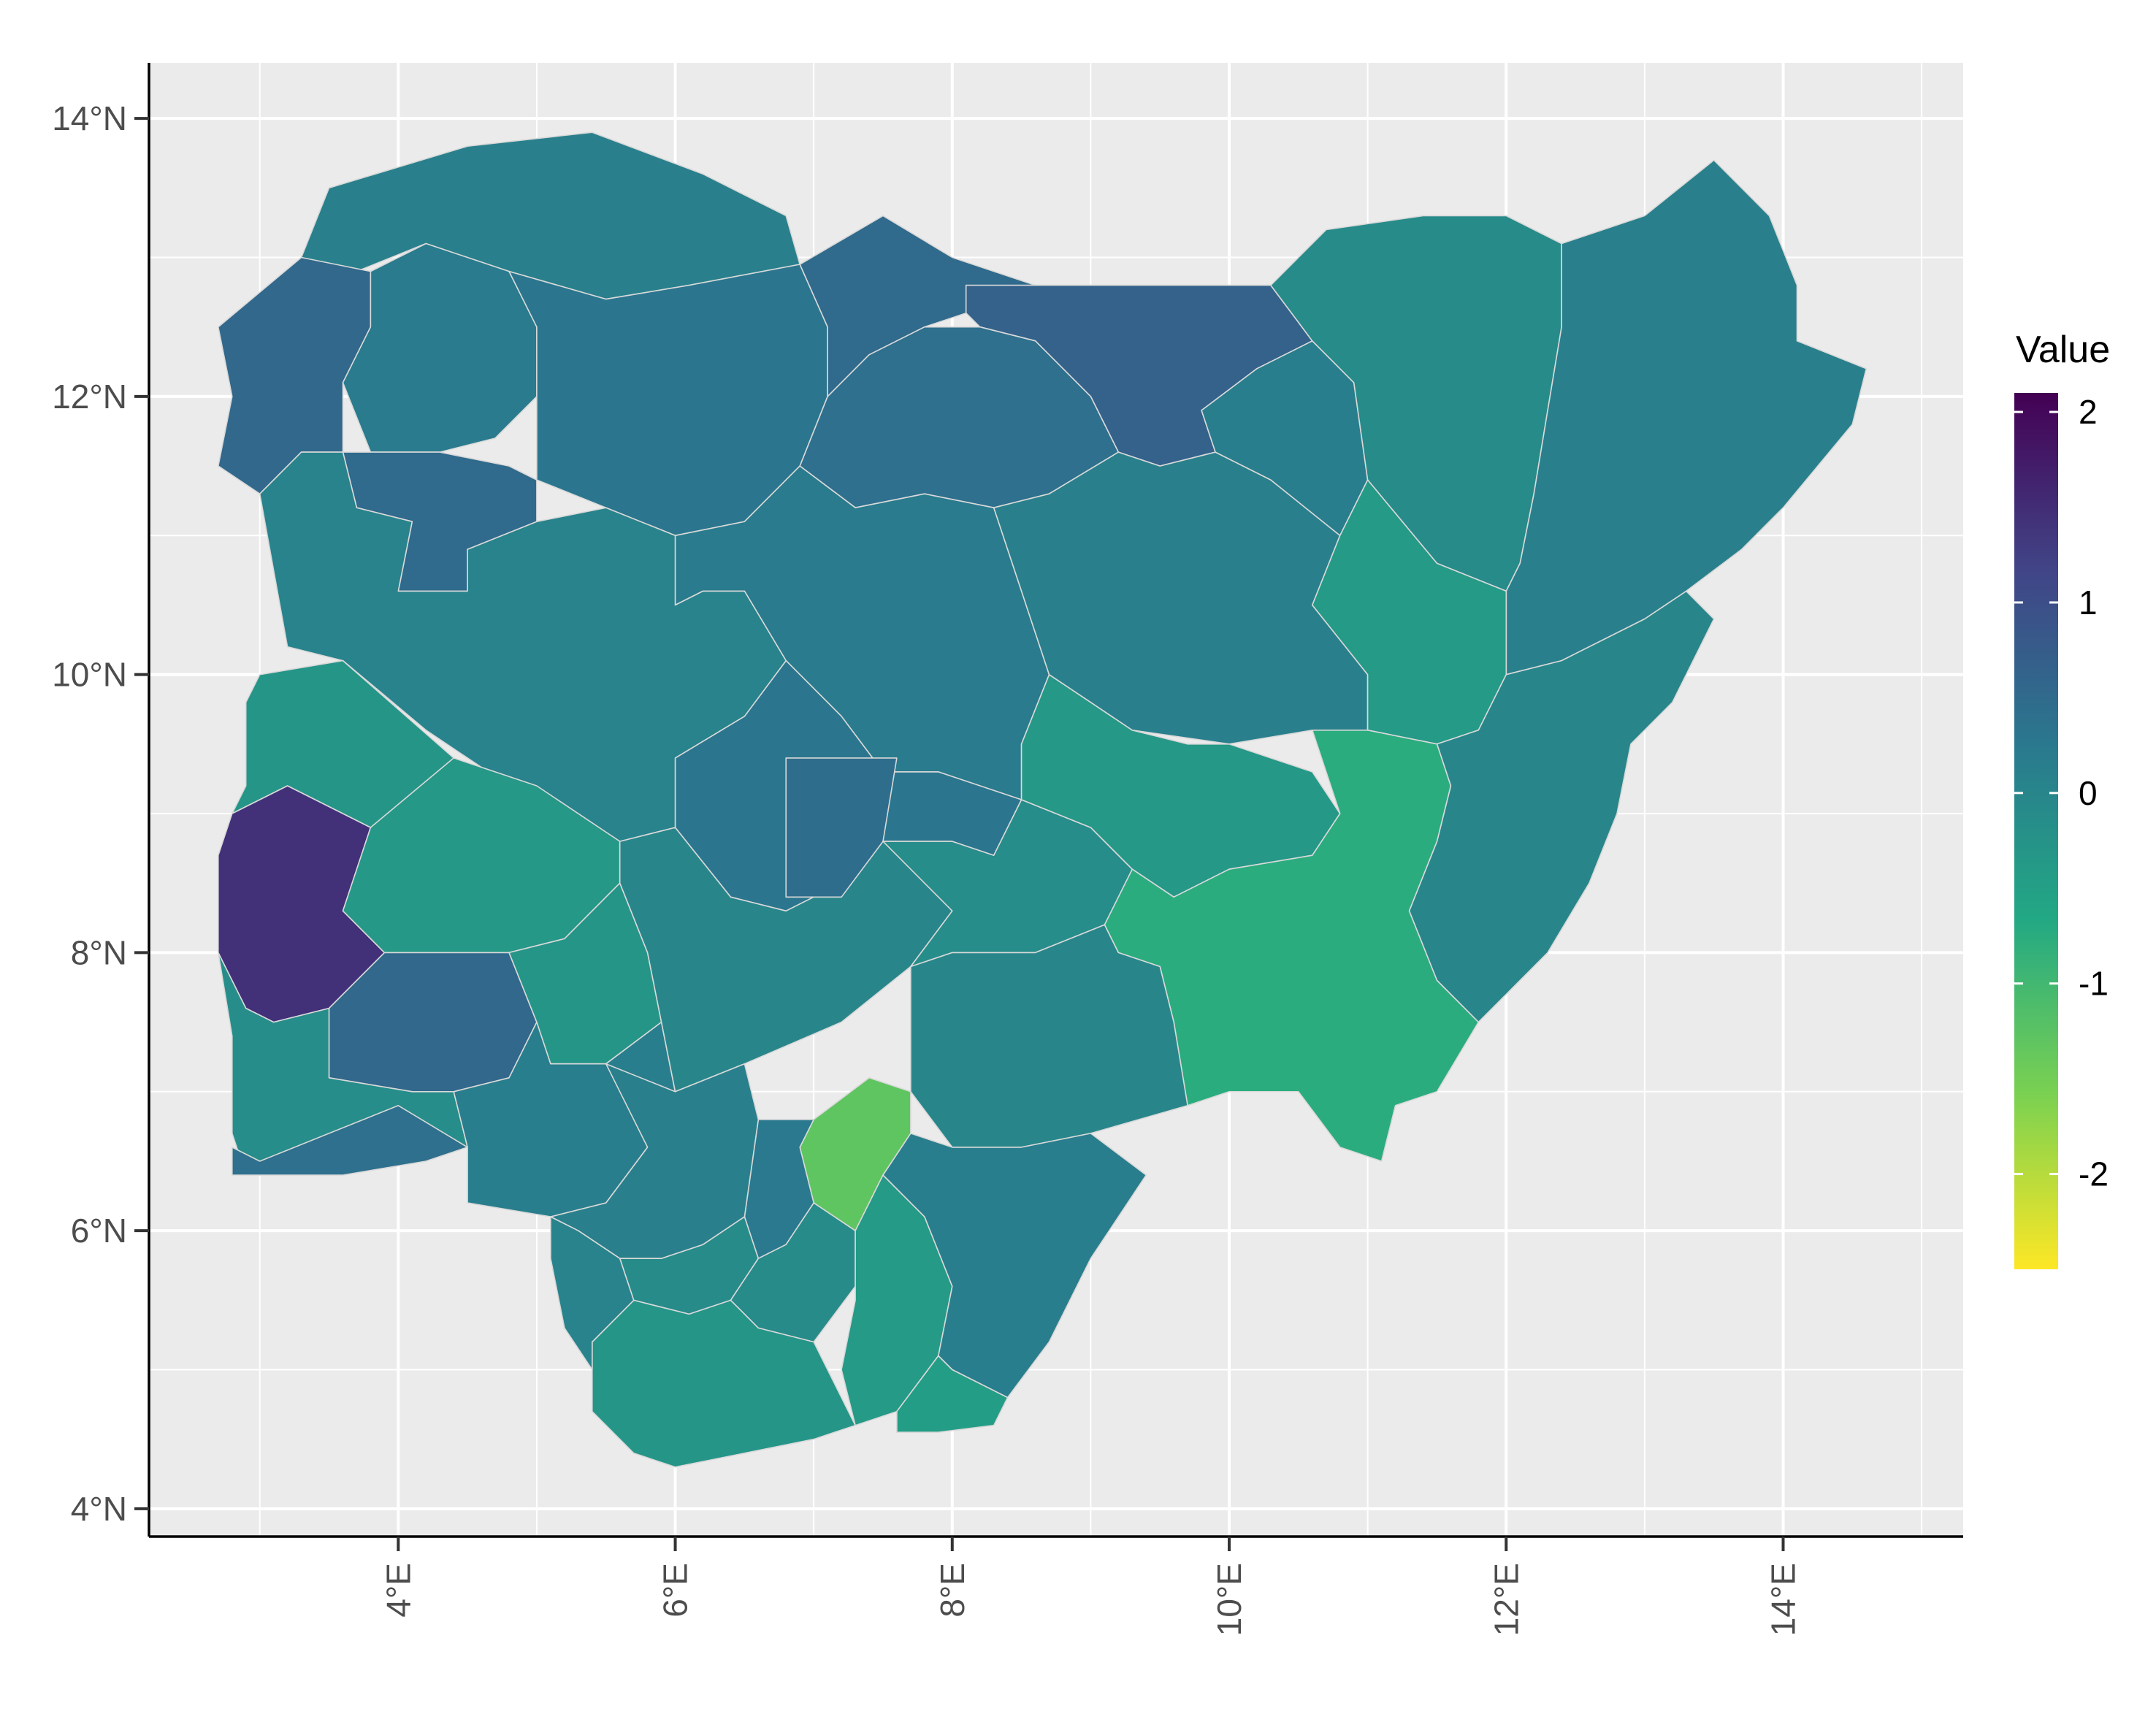  Describe the element at coordinates (99, 1231) in the screenshot. I see `y-tick-label: 6°N` at that location.